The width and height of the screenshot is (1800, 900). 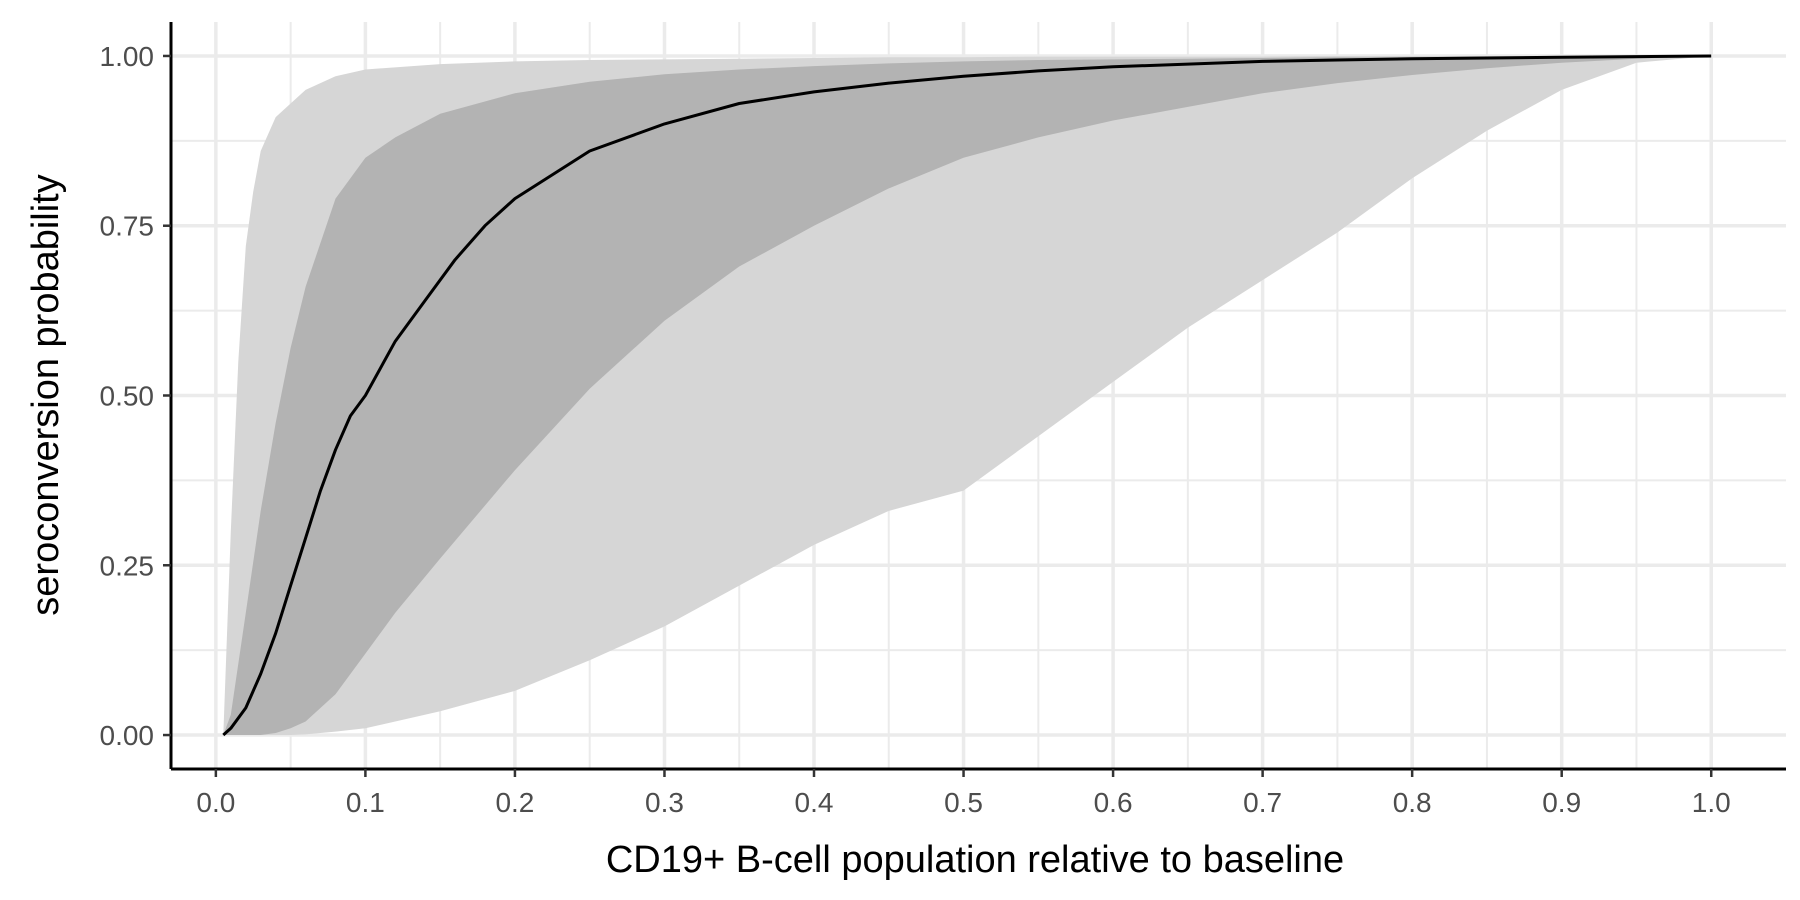 What do you see at coordinates (365, 802) in the screenshot?
I see `x-tick-label: 0.1` at bounding box center [365, 802].